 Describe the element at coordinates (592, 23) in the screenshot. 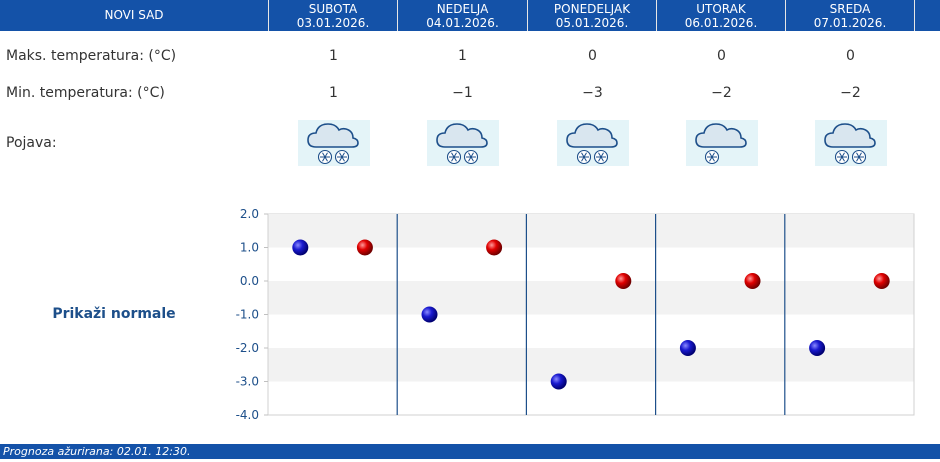

I see `day-date: 05.01.2026.` at that location.